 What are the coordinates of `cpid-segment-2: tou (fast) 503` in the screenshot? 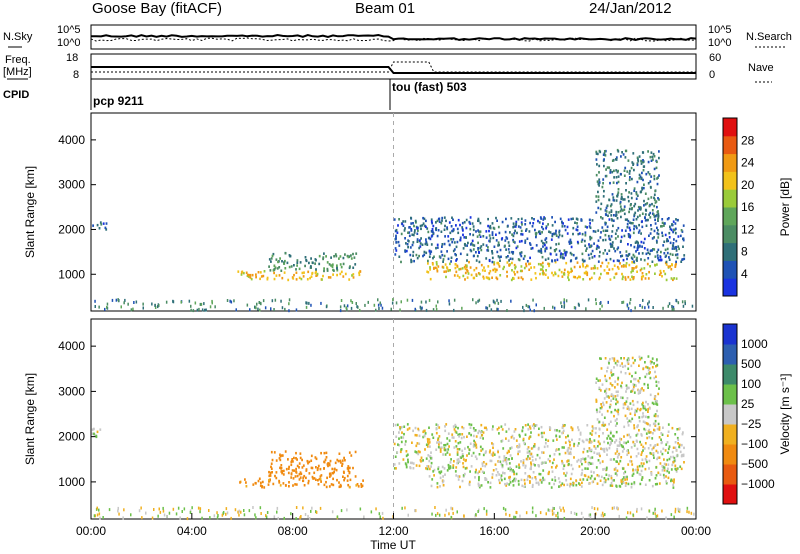 It's located at (429, 87).